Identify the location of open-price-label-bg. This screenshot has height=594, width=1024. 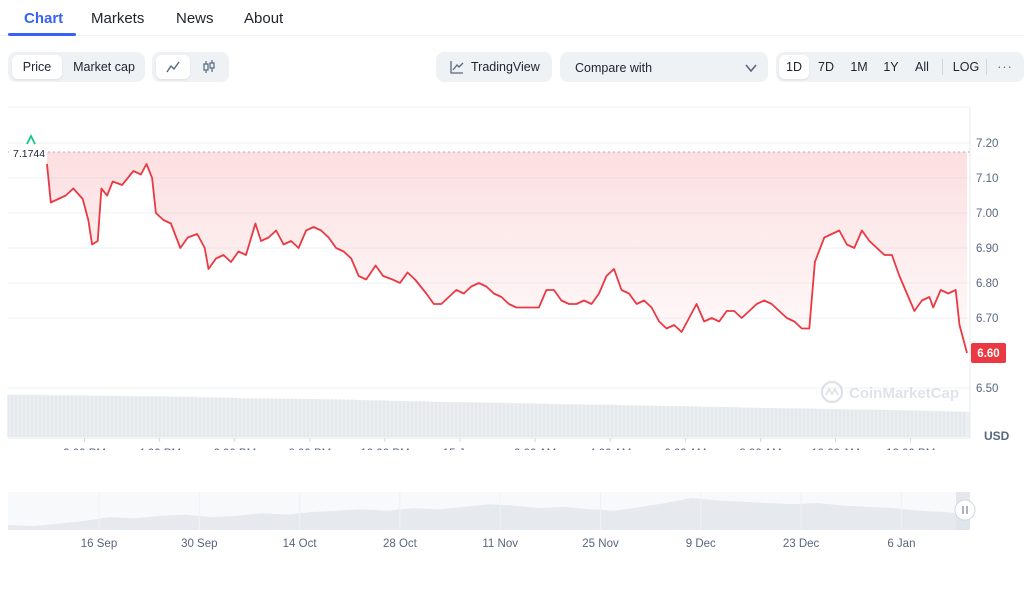
(28, 153).